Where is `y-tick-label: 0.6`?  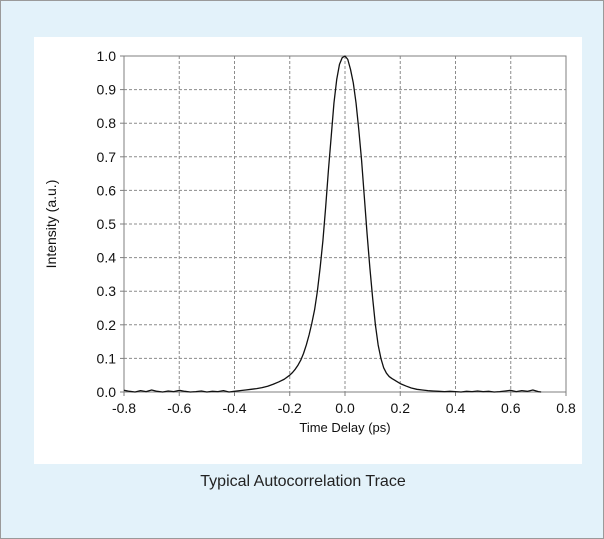
y-tick-label: 0.6 is located at coordinates (107, 190).